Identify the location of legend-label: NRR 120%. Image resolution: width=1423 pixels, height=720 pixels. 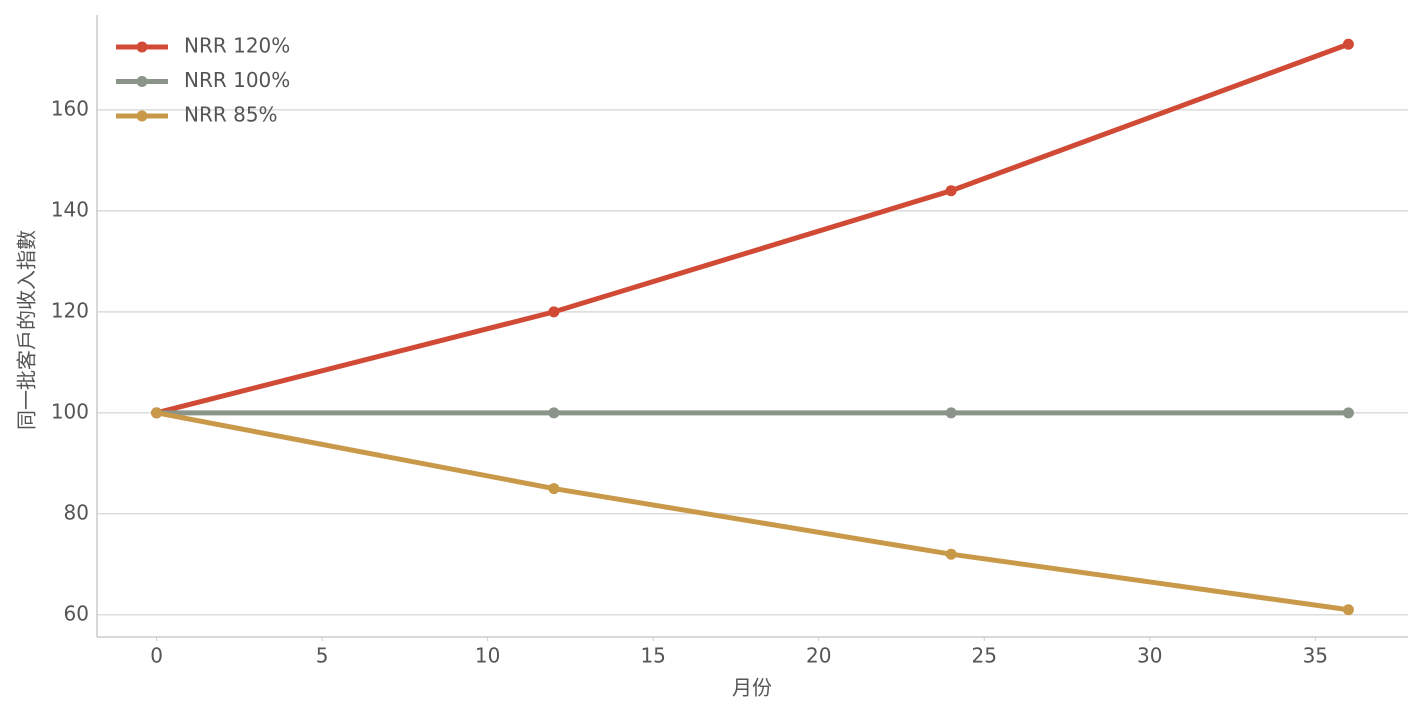
(237, 46).